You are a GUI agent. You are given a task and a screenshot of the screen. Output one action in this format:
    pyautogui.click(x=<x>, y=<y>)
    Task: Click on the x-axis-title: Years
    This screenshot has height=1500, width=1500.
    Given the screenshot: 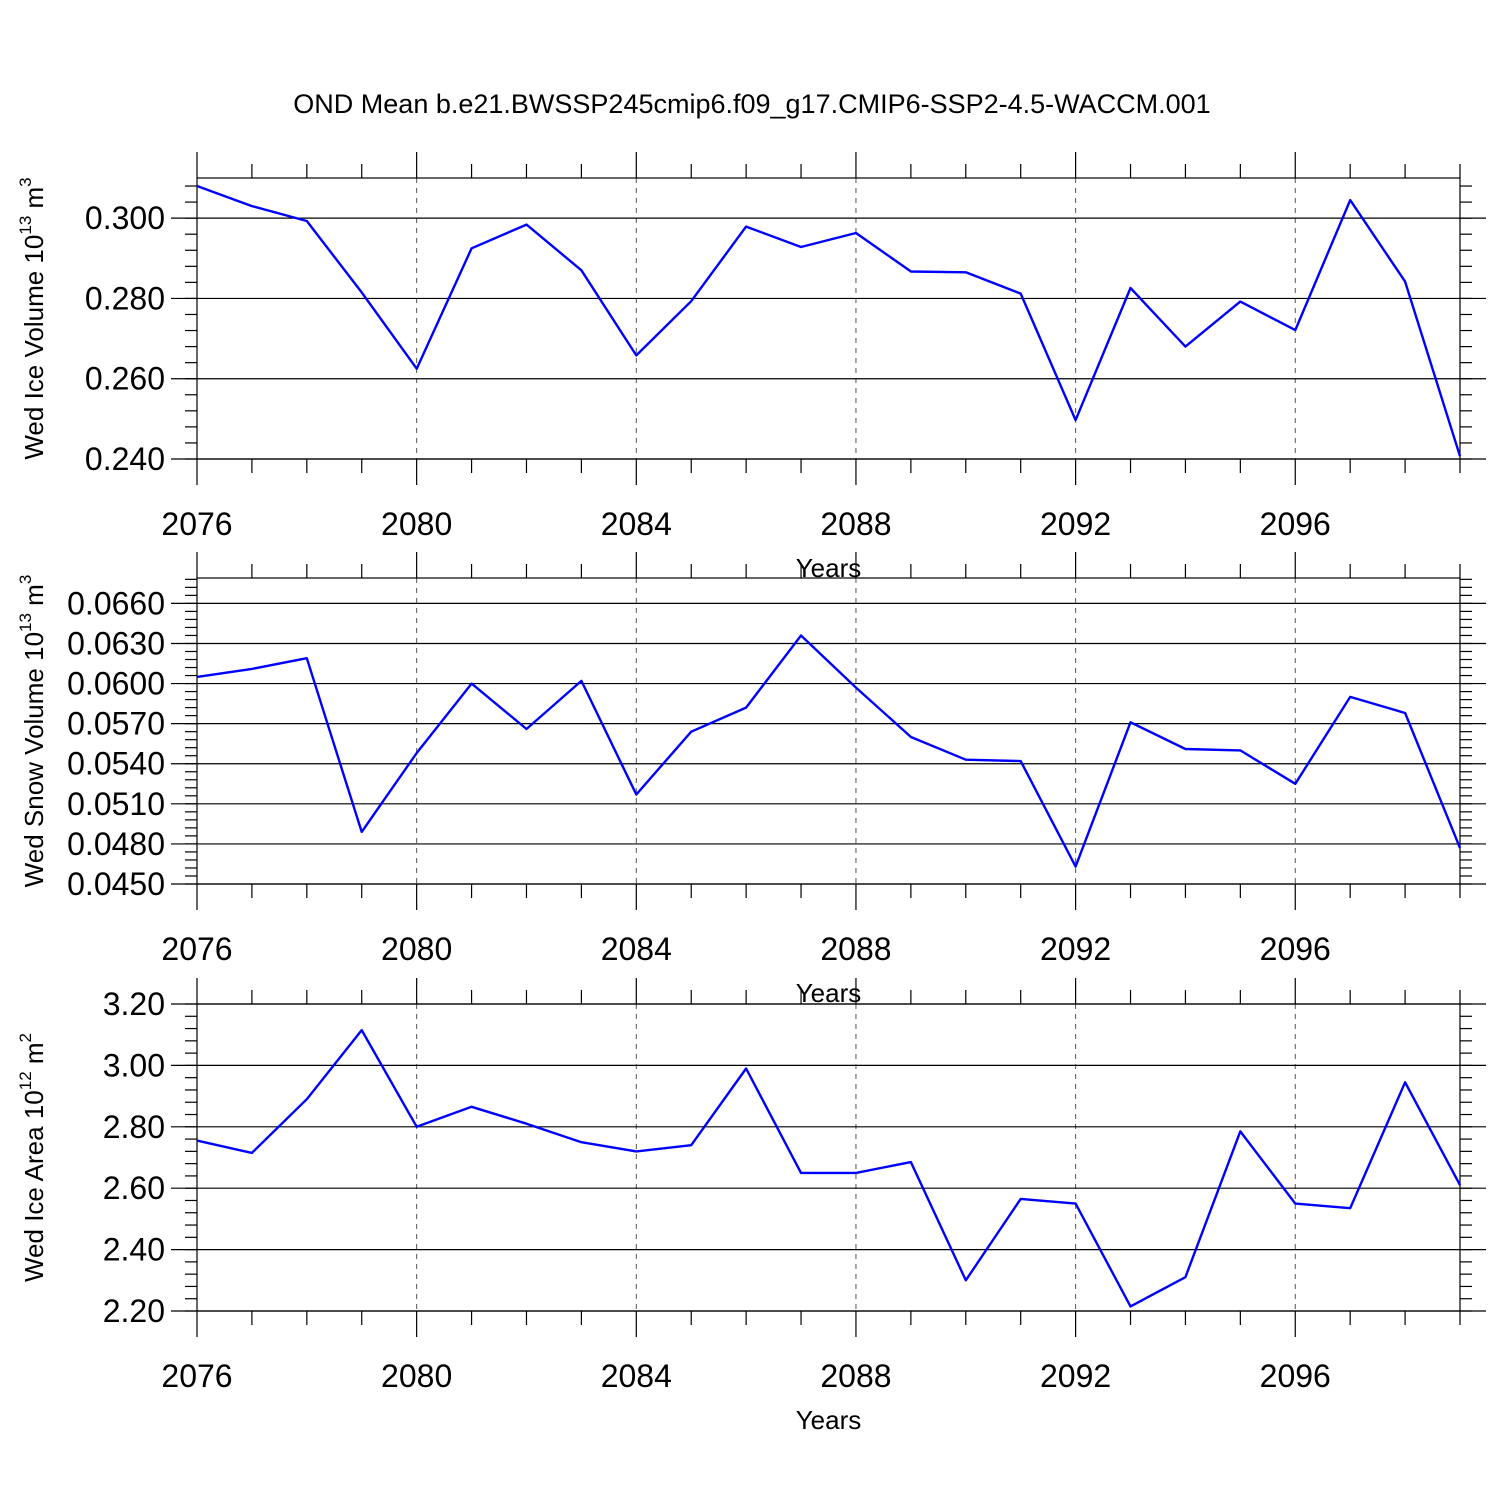 What is the action you would take?
    pyautogui.click(x=829, y=1420)
    